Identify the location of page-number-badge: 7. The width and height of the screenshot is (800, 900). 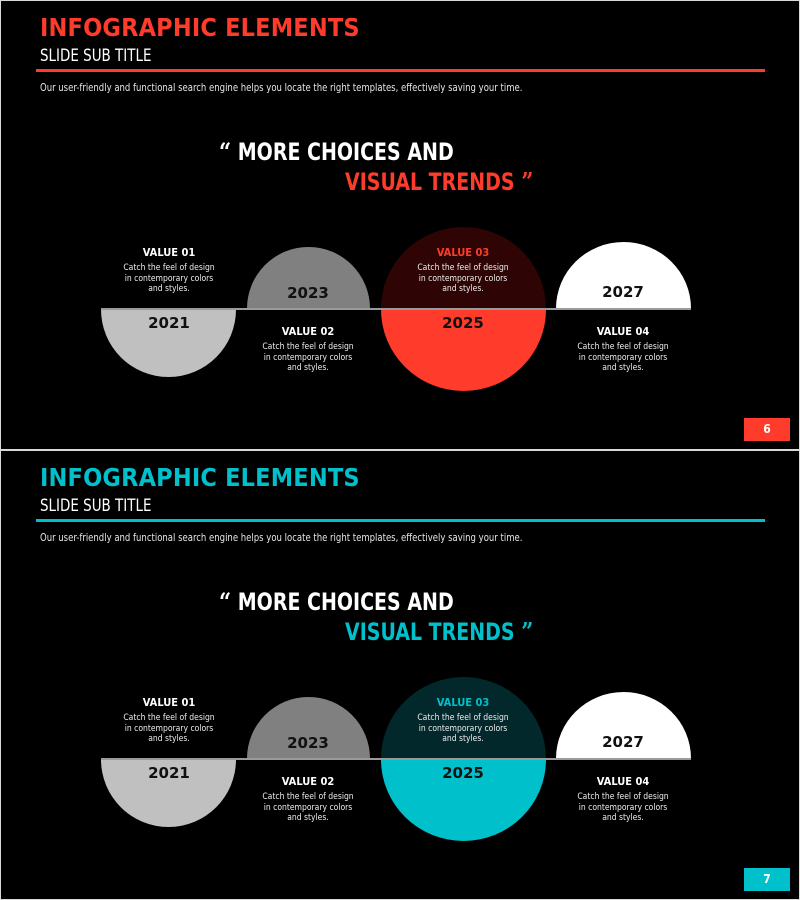
(767, 879).